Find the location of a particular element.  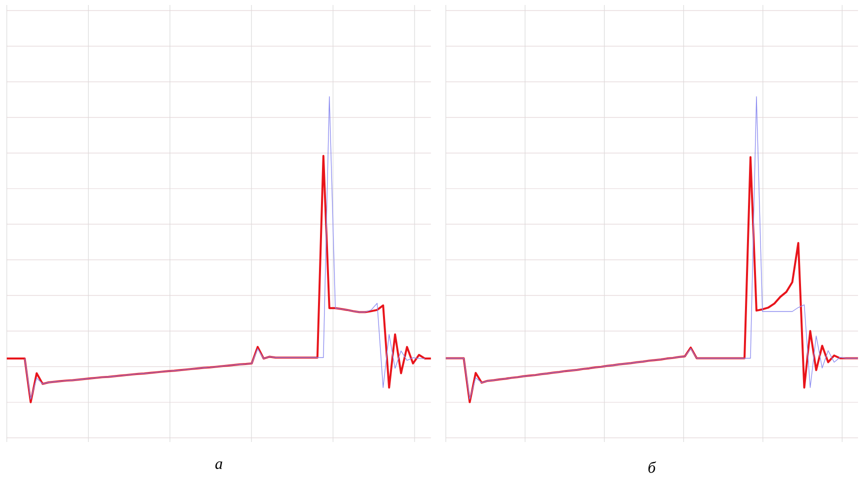

text: б is located at coordinates (652, 468).